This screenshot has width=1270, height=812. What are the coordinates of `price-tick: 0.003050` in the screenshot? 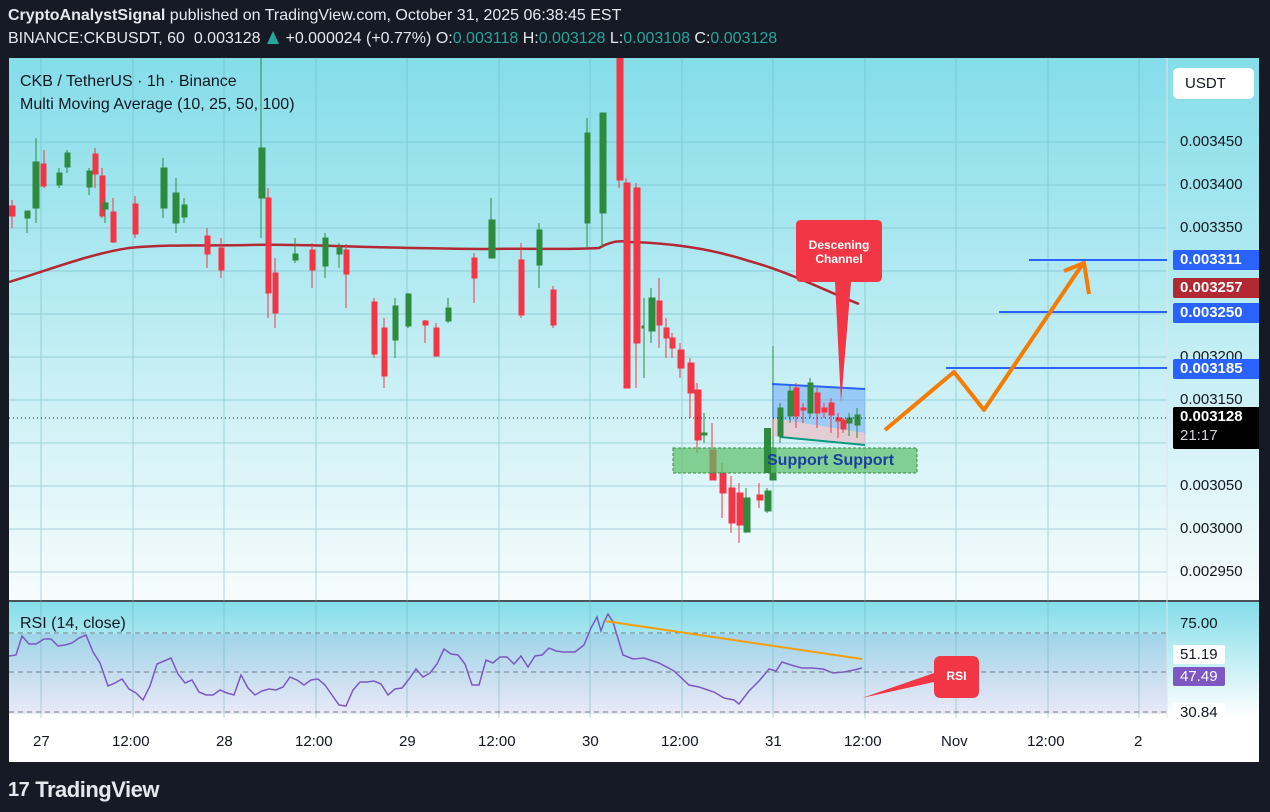 It's located at (1211, 485).